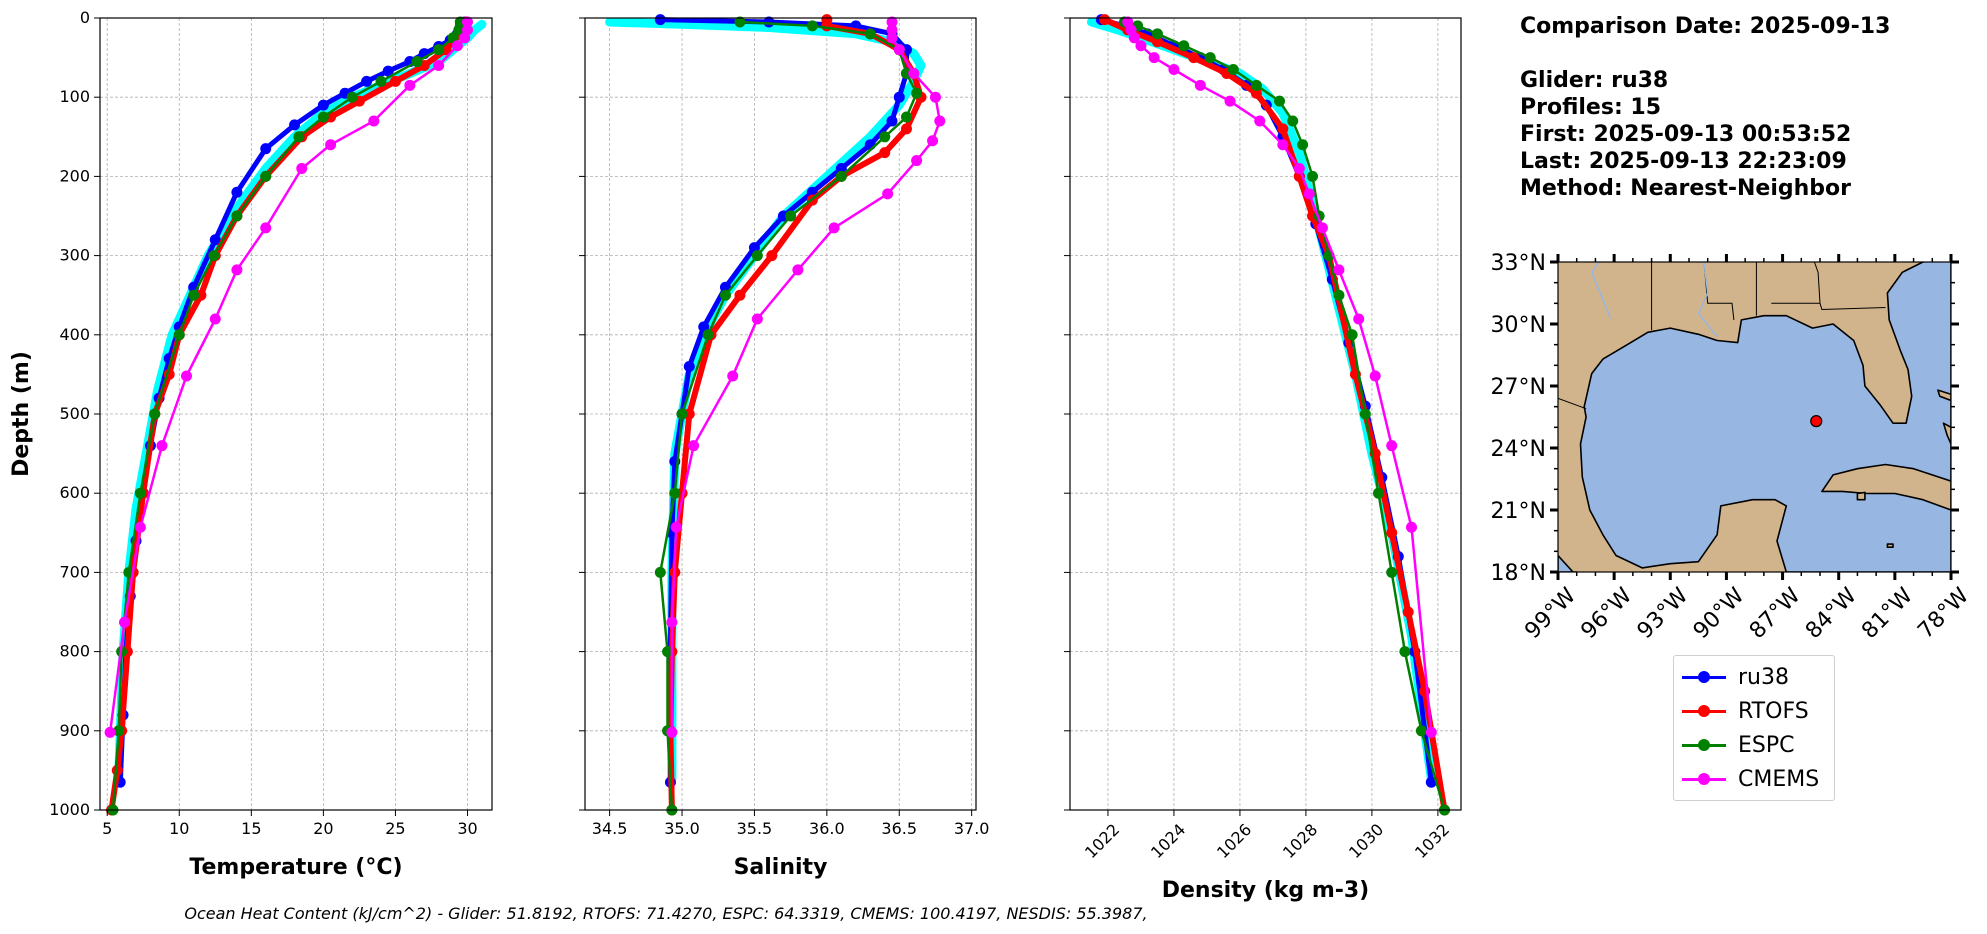 The image size is (1987, 934). I want to click on lat-tick-label: 30°N, so click(1518, 325).